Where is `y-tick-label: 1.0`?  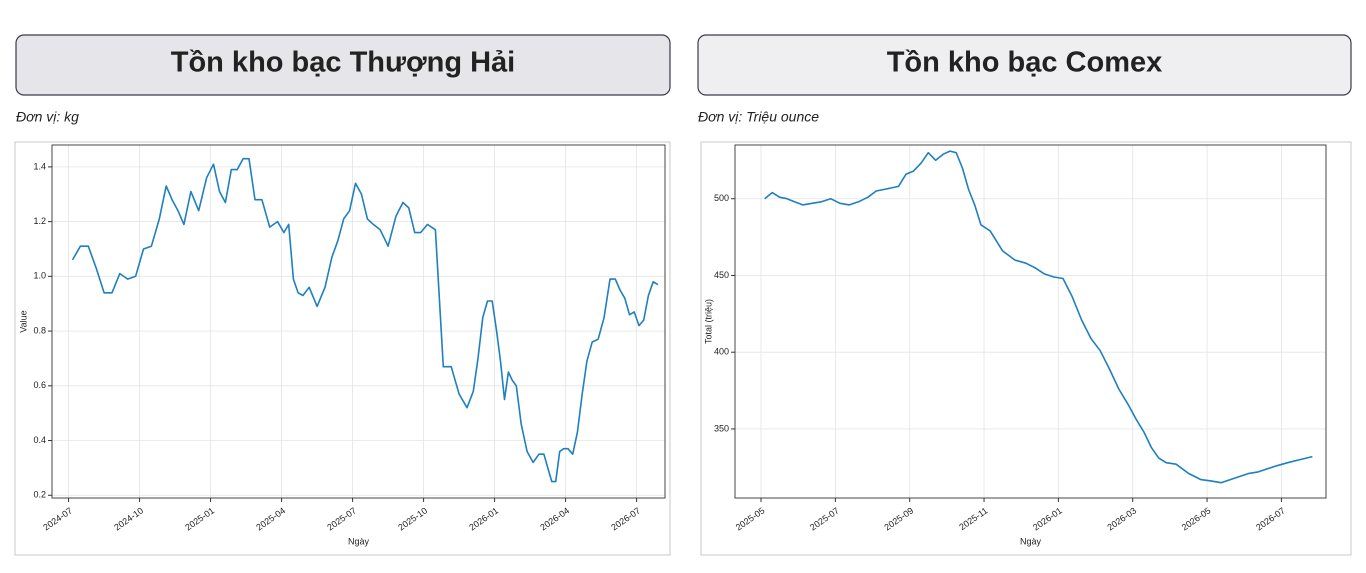
y-tick-label: 1.0 is located at coordinates (39, 276).